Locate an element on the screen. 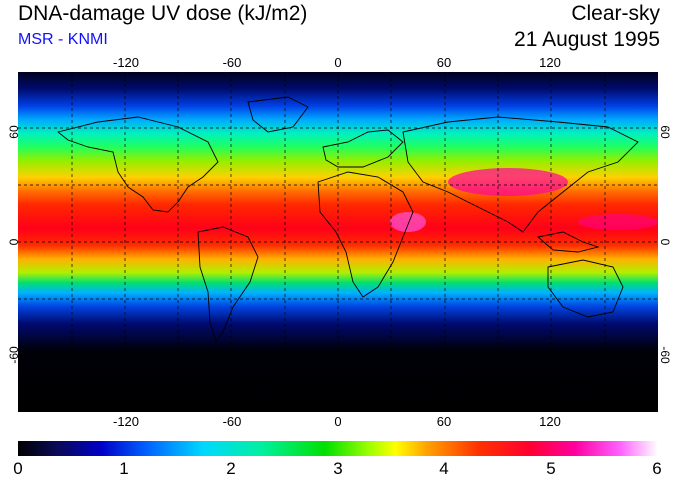  colorbar-label: 4 is located at coordinates (444, 468).